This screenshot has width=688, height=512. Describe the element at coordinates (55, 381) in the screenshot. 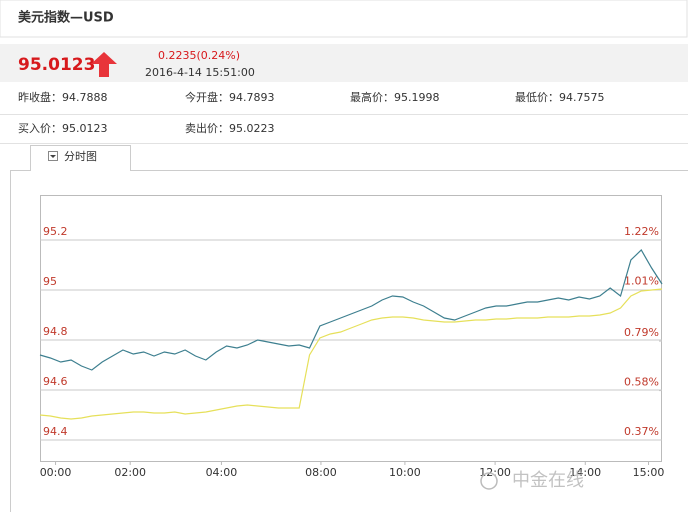

I see `y-tick-label: 94.6` at that location.